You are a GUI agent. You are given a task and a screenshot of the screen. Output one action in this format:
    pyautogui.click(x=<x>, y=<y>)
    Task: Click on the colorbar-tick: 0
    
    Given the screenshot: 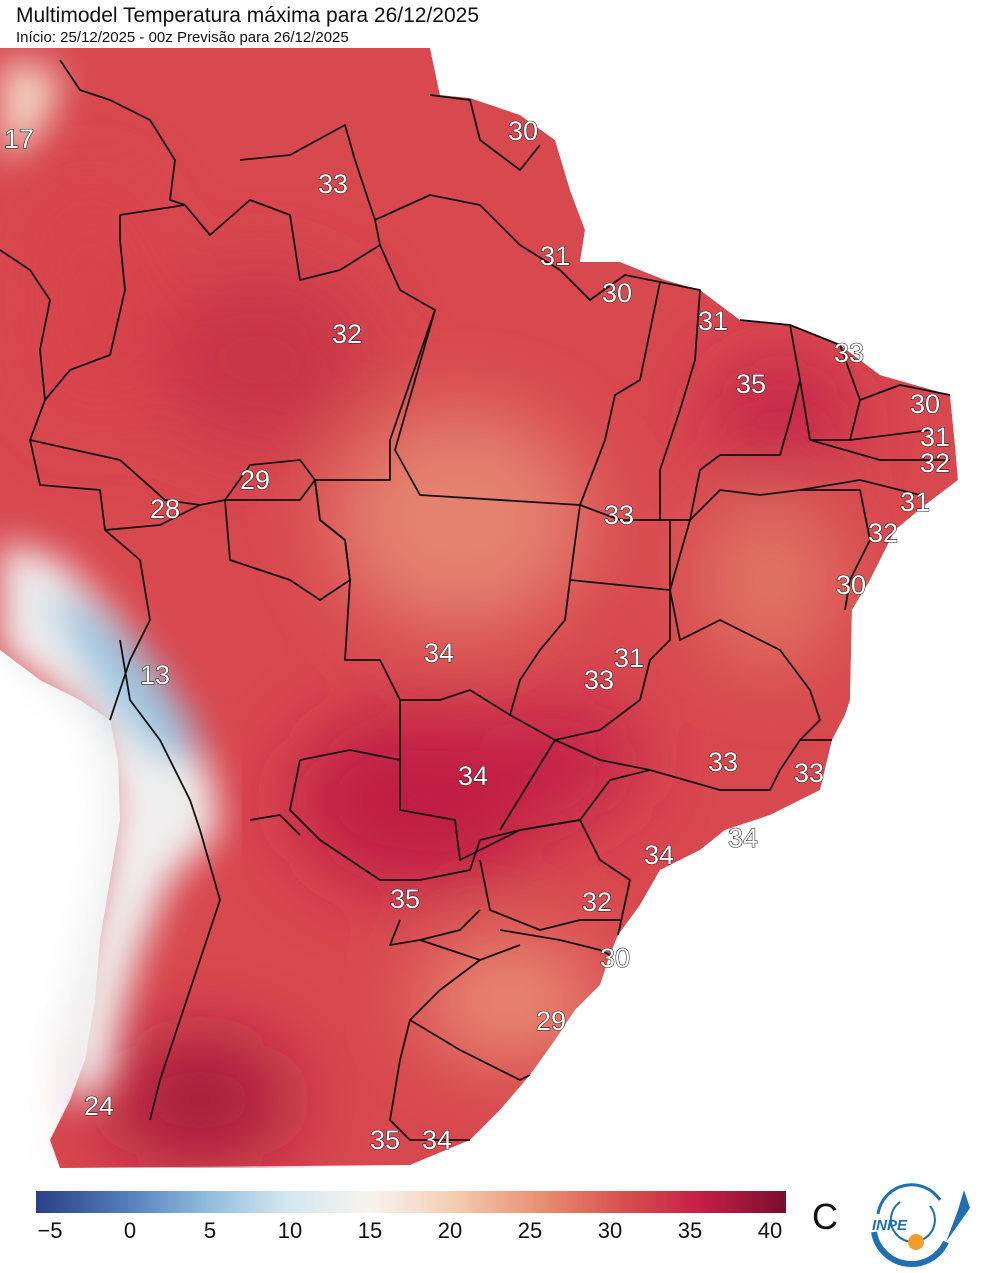 What is the action you would take?
    pyautogui.click(x=130, y=1230)
    